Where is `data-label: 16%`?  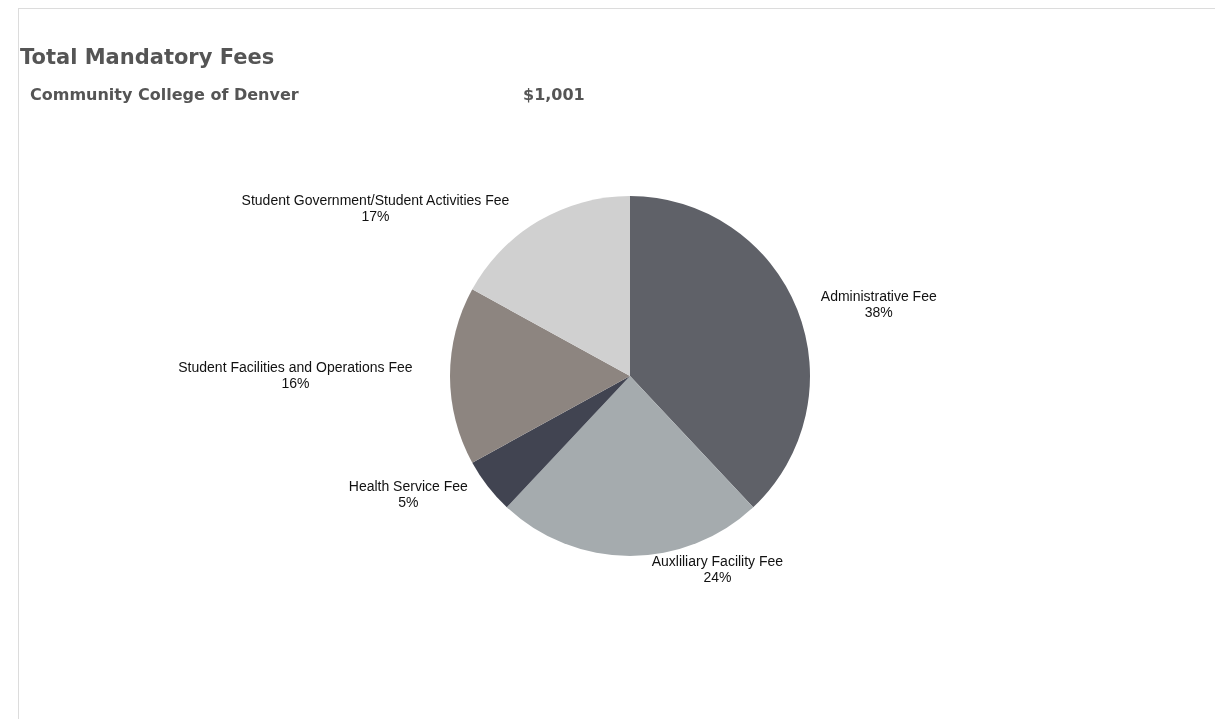 data-label: 16% is located at coordinates (295, 383).